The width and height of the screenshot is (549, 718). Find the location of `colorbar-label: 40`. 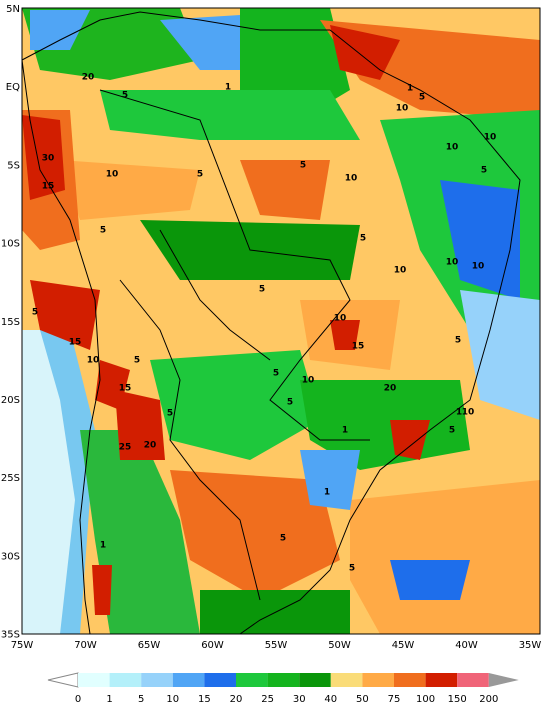

colorbar-label: 40 is located at coordinates (330, 699).